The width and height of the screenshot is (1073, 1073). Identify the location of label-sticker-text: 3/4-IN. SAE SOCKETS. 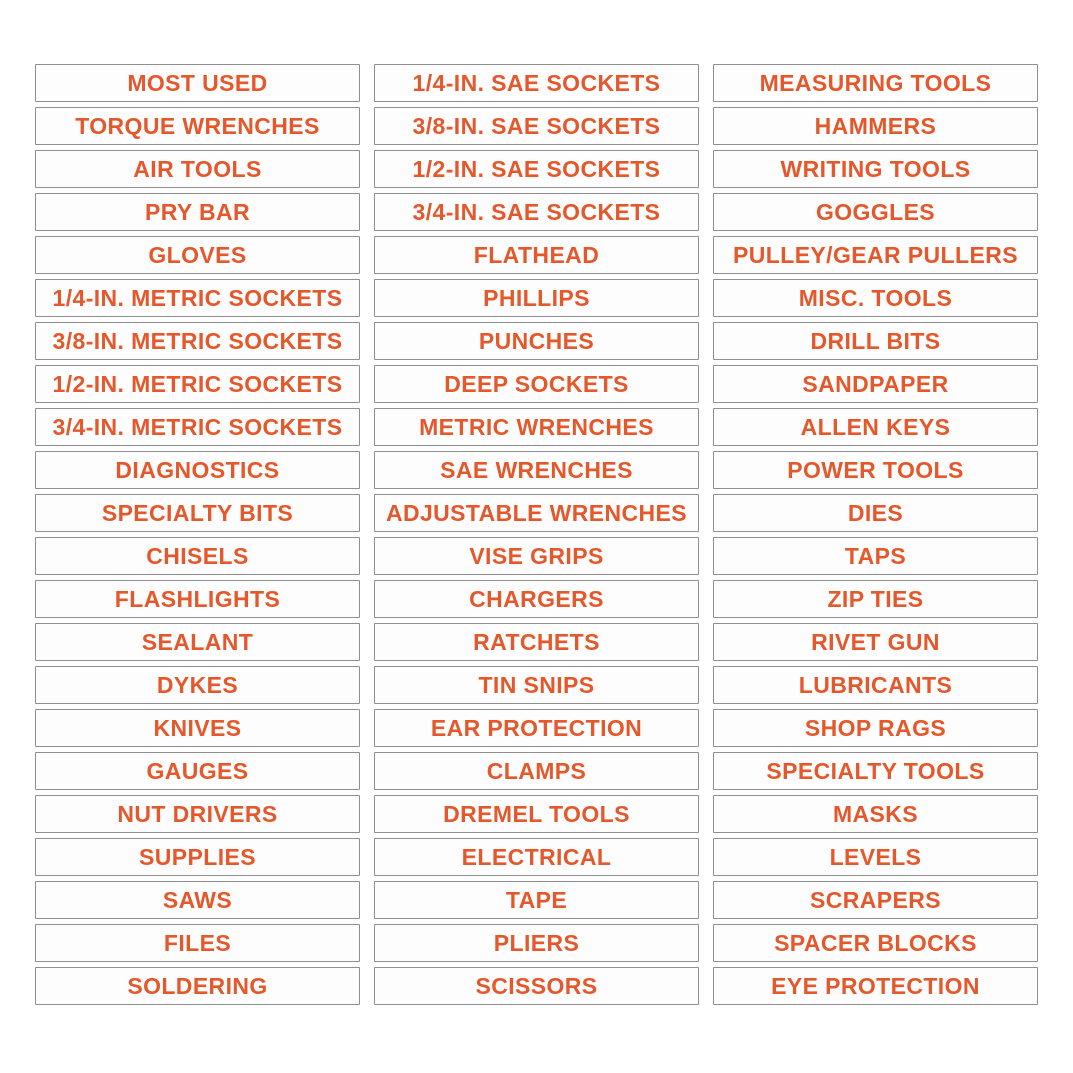
(536, 211).